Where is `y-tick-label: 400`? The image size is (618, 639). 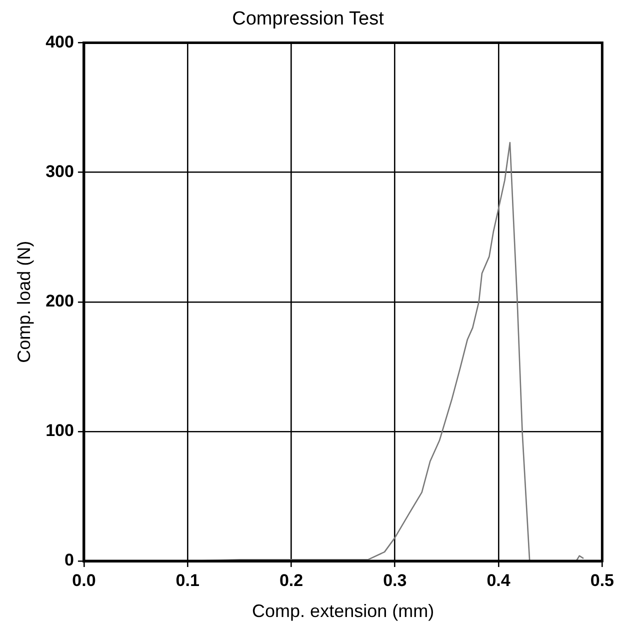 y-tick-label: 400 is located at coordinates (60, 42).